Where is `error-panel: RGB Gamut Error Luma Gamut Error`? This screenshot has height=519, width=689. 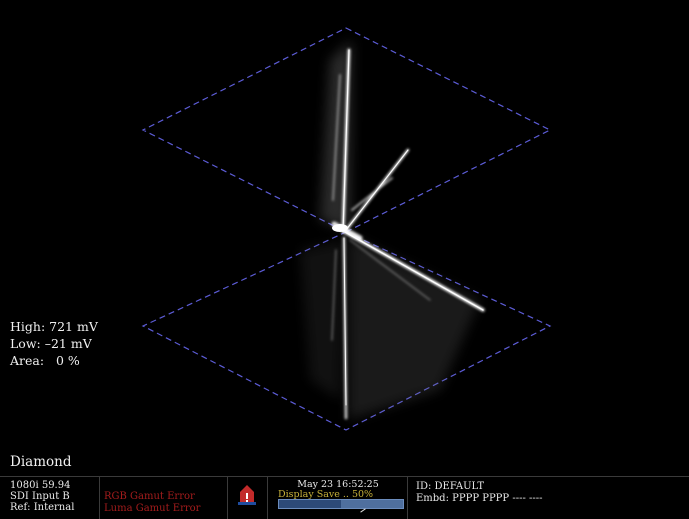 error-panel: RGB Gamut Error Luma Gamut Error is located at coordinates (164, 498).